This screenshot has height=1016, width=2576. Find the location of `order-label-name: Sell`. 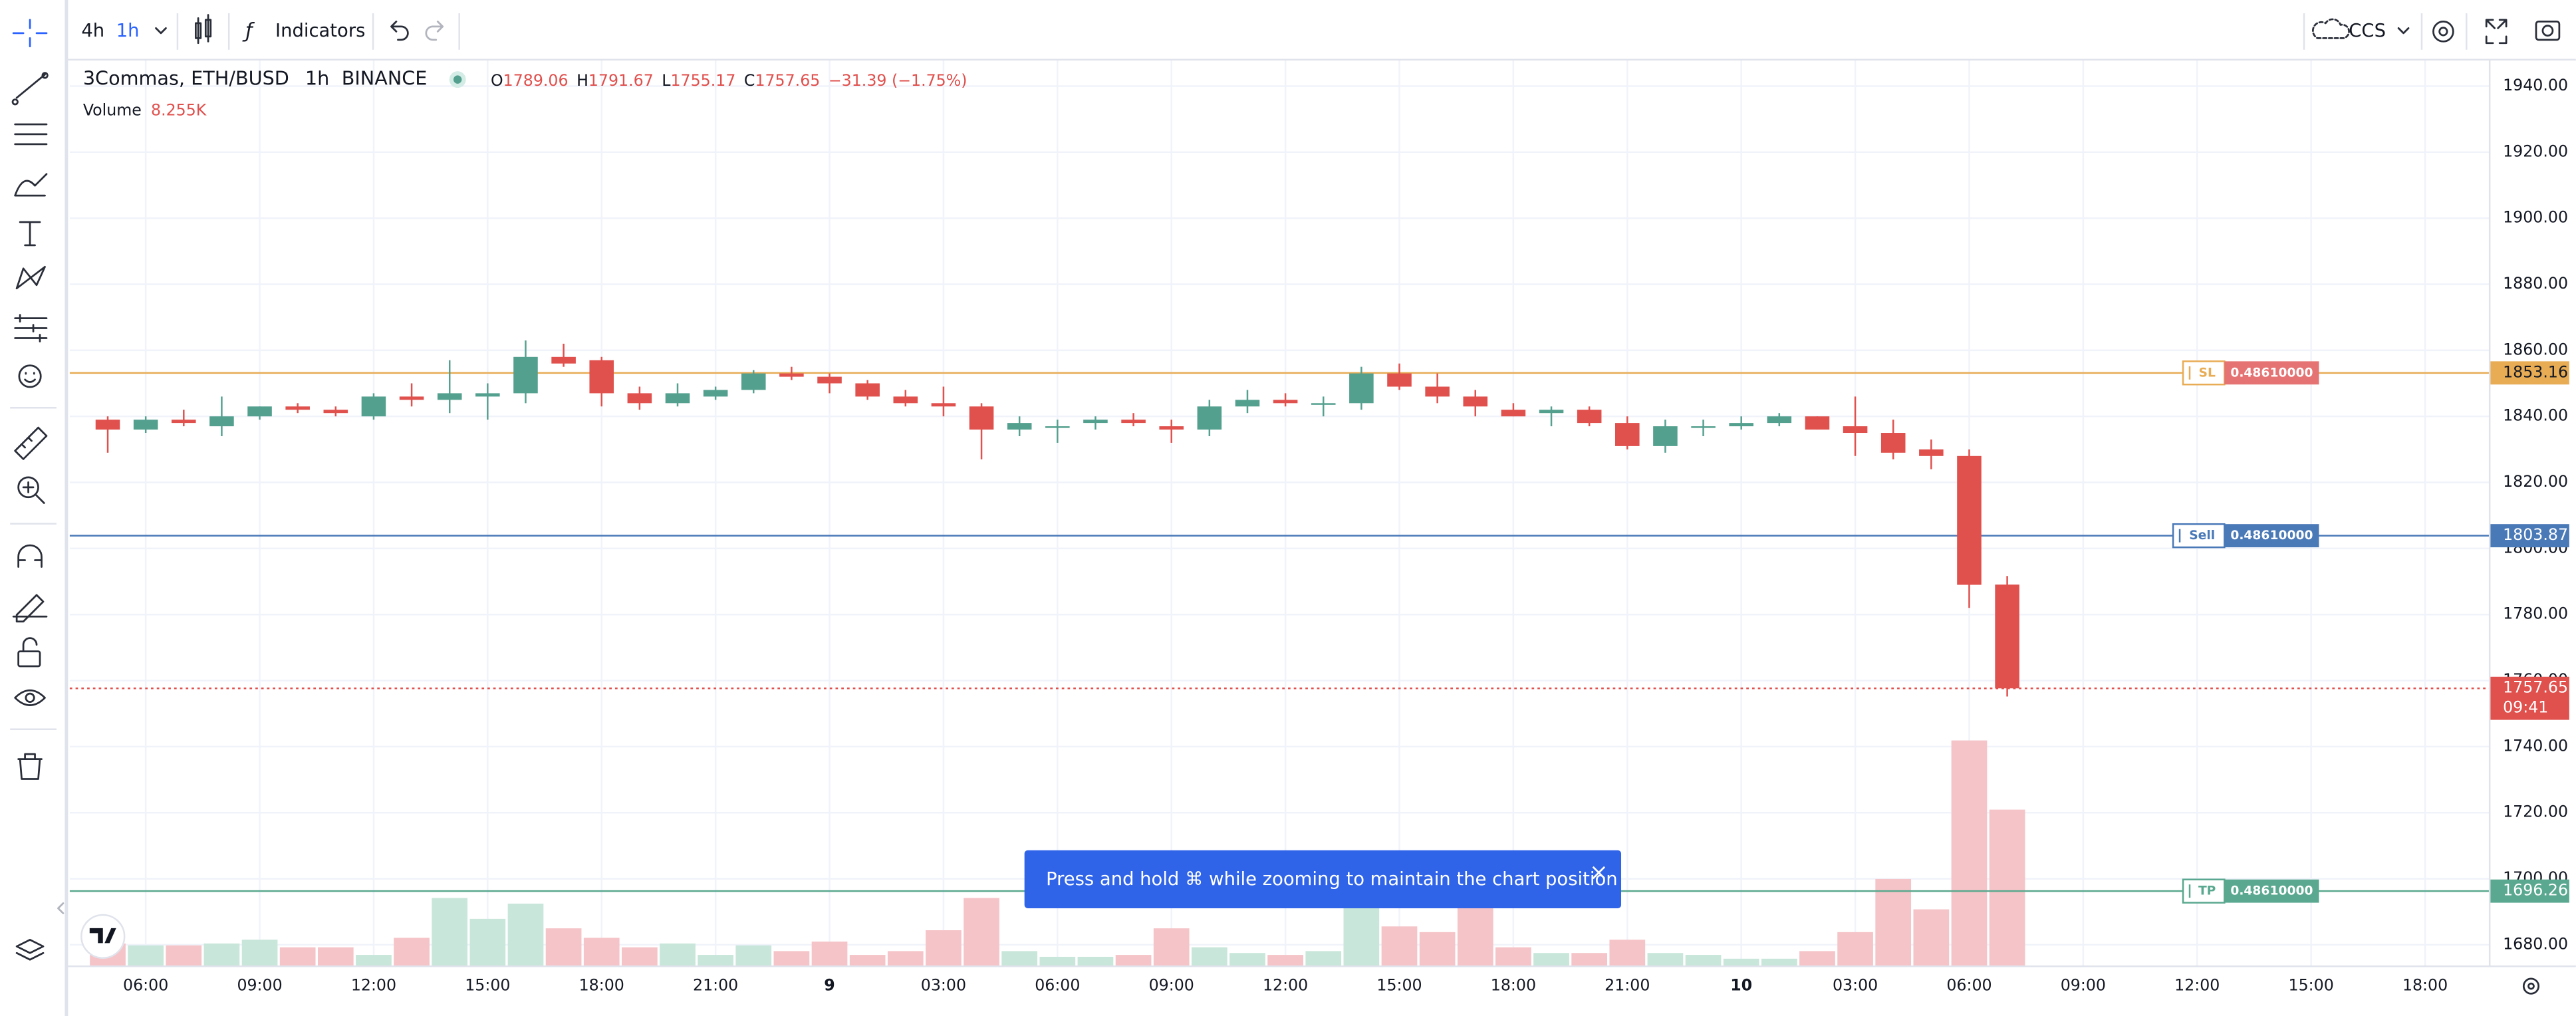

order-label-name: Sell is located at coordinates (2202, 536).